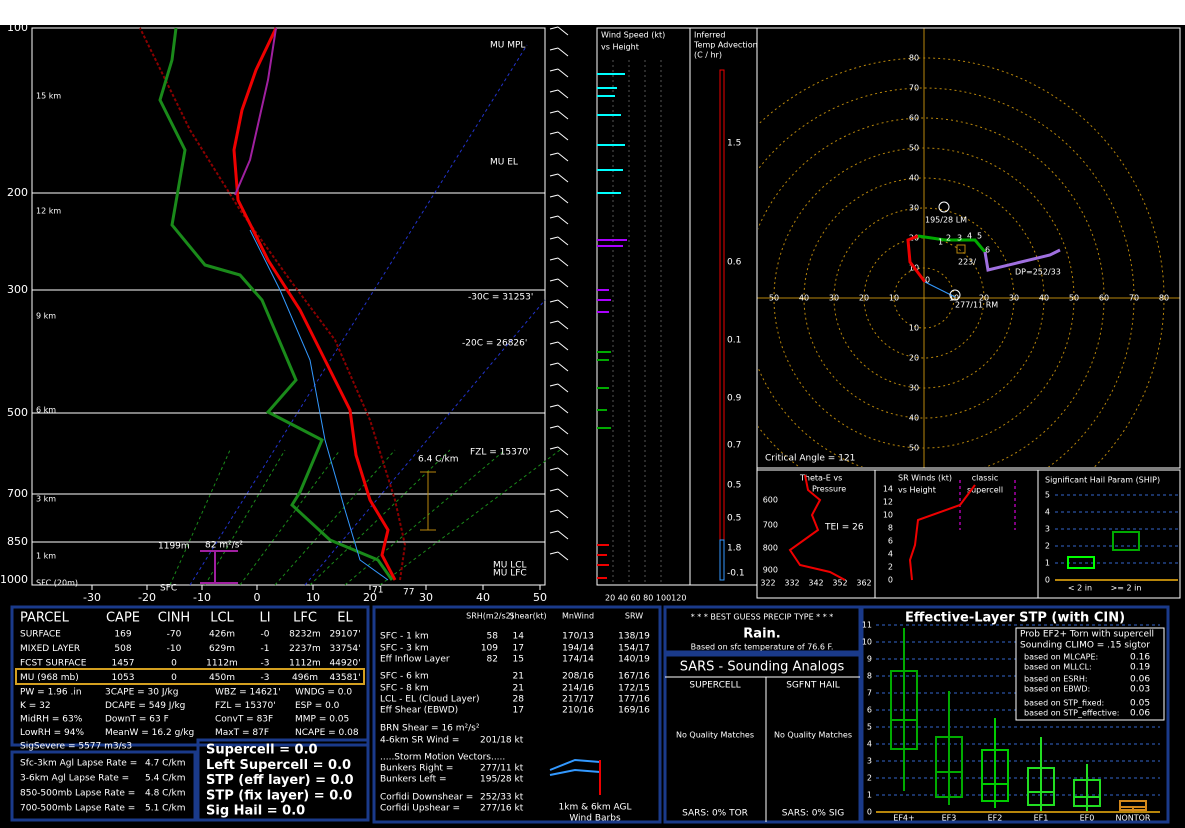 This screenshot has width=1185, height=828. Describe the element at coordinates (595, 819) in the screenshot. I see `label: Wind Barbs` at that location.